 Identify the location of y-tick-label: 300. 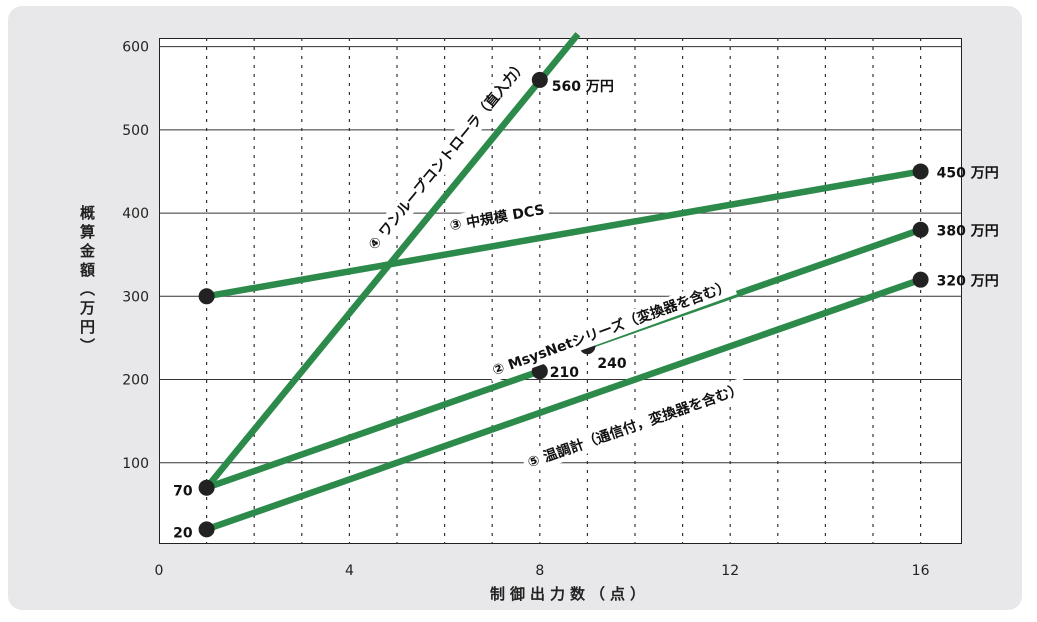
(135, 297).